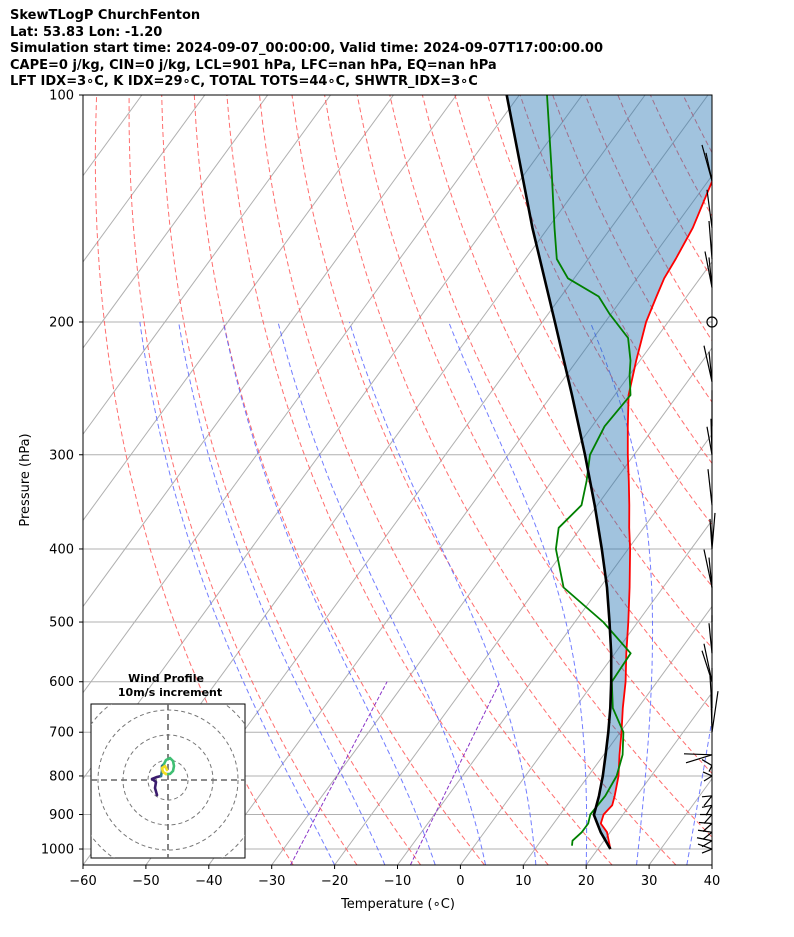 This screenshot has width=794, height=937. What do you see at coordinates (649, 881) in the screenshot?
I see `x-tick-label: 30` at bounding box center [649, 881].